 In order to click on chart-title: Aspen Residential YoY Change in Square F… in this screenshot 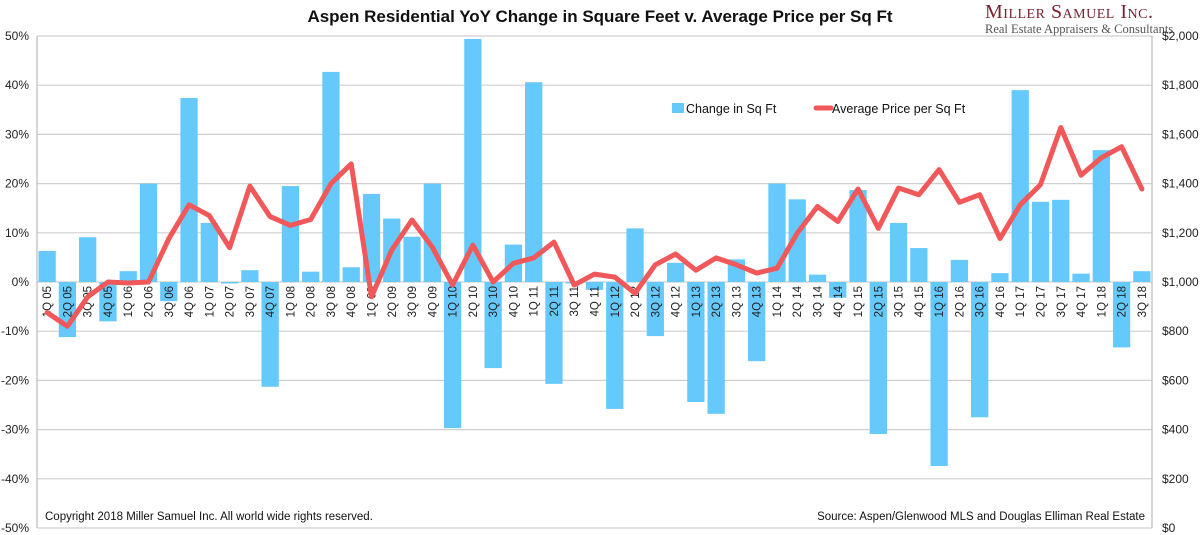, I will do `click(600, 16)`.